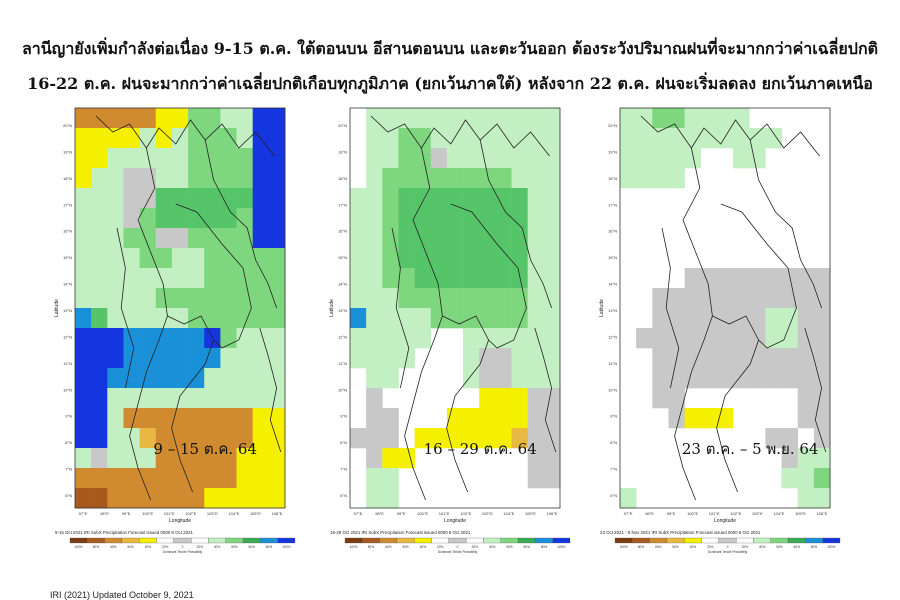 The width and height of the screenshot is (900, 600). What do you see at coordinates (458, 552) in the screenshot?
I see `colorbar-caption: Dominant Tercile Probability` at bounding box center [458, 552].